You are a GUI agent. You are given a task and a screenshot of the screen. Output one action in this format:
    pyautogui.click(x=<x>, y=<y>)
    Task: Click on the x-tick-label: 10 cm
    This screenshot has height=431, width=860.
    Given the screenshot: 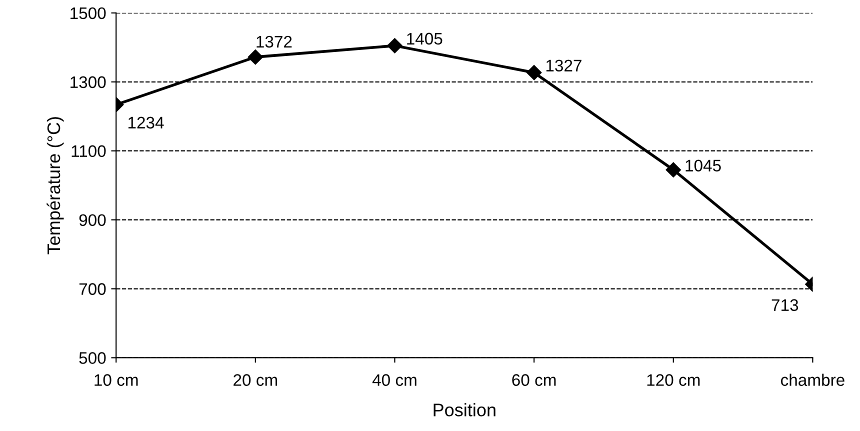 What is the action you would take?
    pyautogui.click(x=116, y=380)
    